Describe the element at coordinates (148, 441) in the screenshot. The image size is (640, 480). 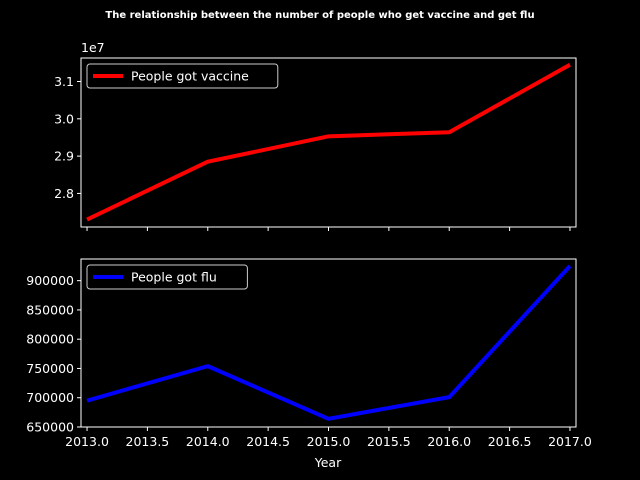
I see `x-tick-label: 2013.5` at that location.